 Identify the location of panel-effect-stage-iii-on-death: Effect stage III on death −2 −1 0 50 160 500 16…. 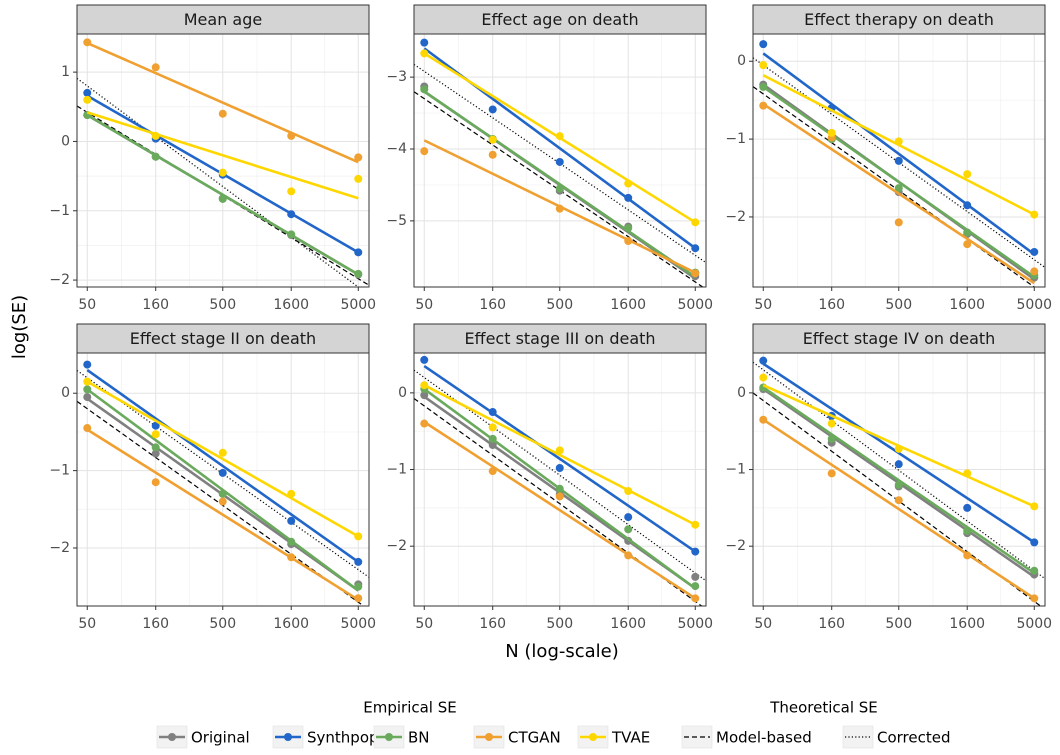
(549, 477).